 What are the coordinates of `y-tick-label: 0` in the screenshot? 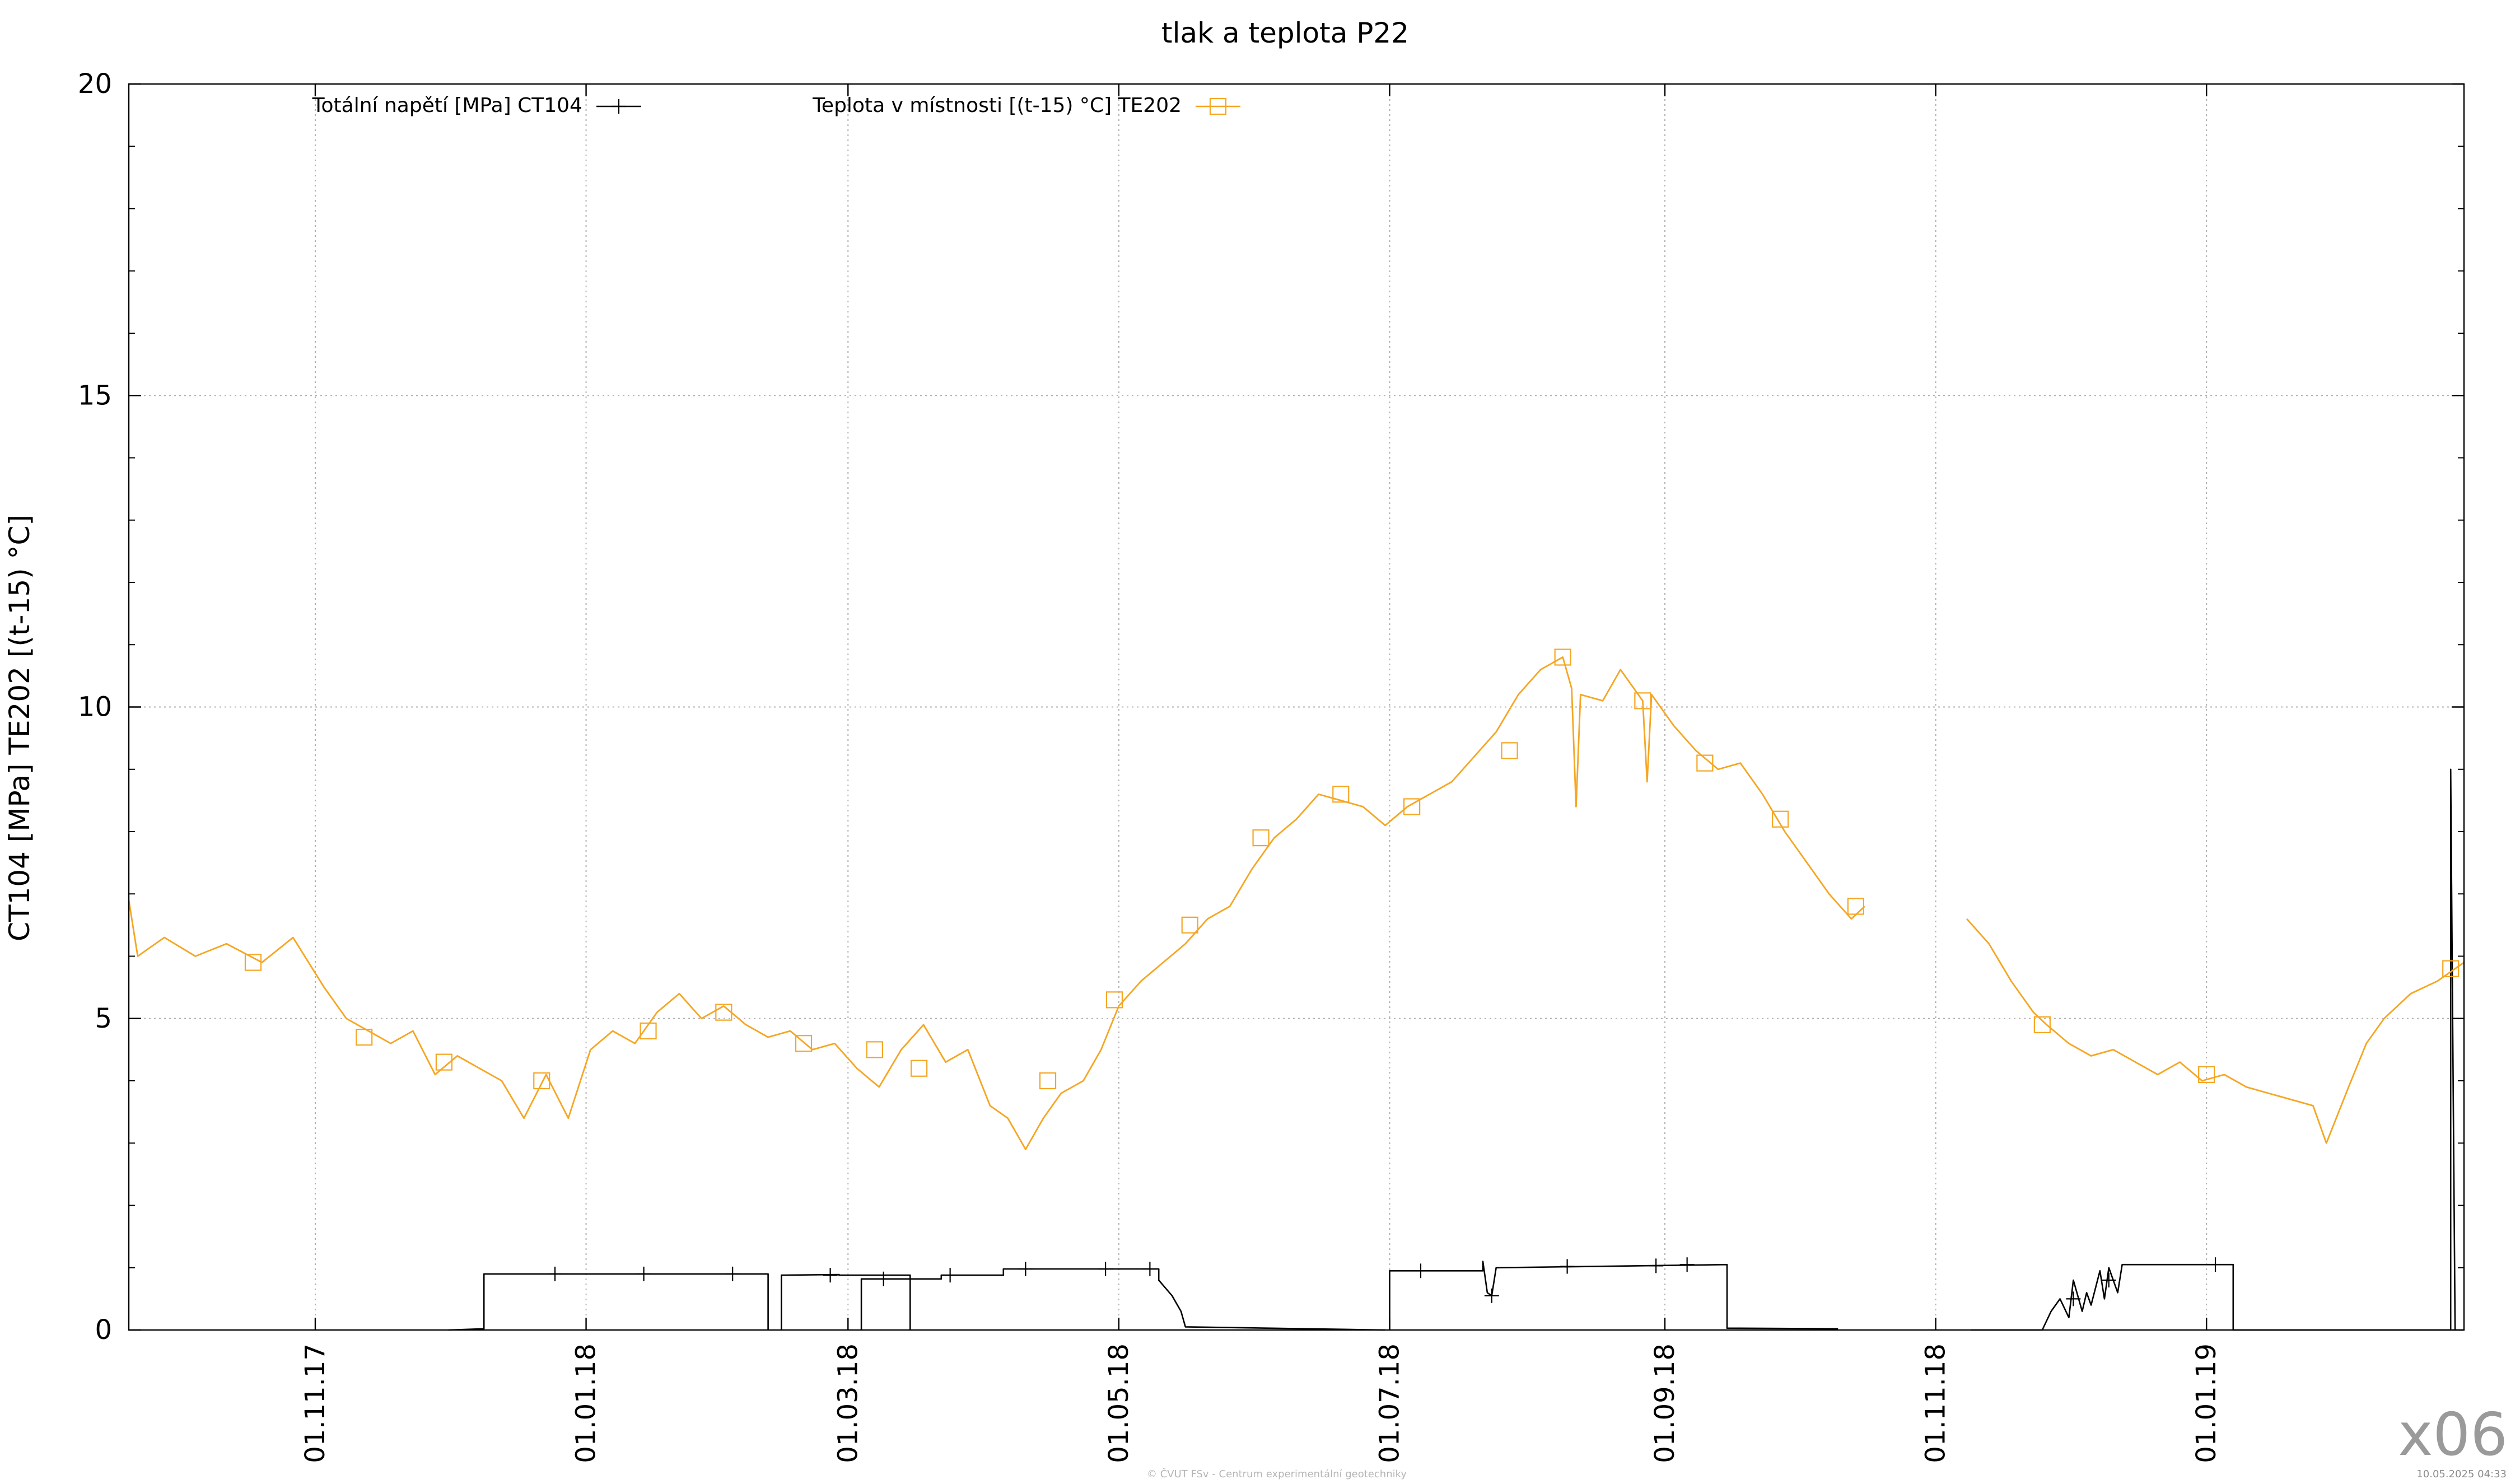 It's located at (104, 1330).